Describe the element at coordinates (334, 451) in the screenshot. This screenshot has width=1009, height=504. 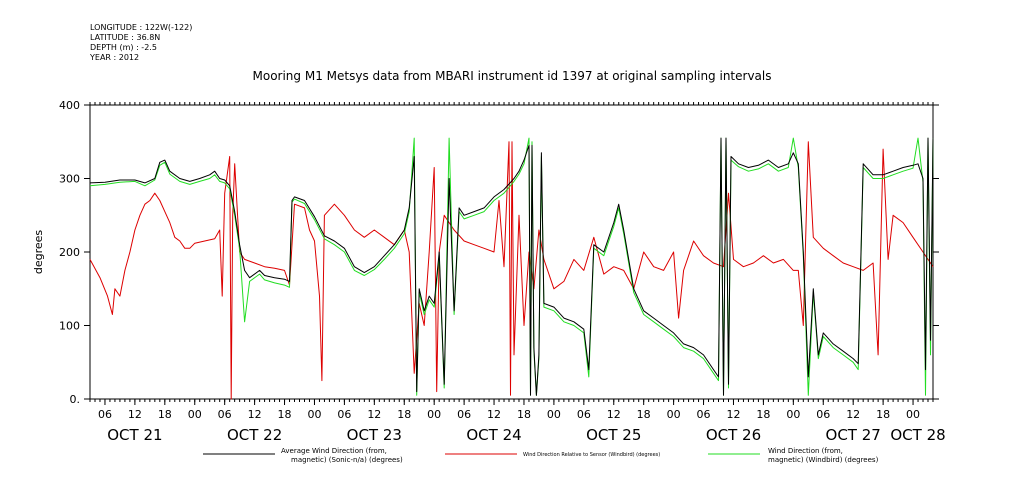
I see `legend-label-average-wind-direction-1: Average Wind Direction (from,` at that location.